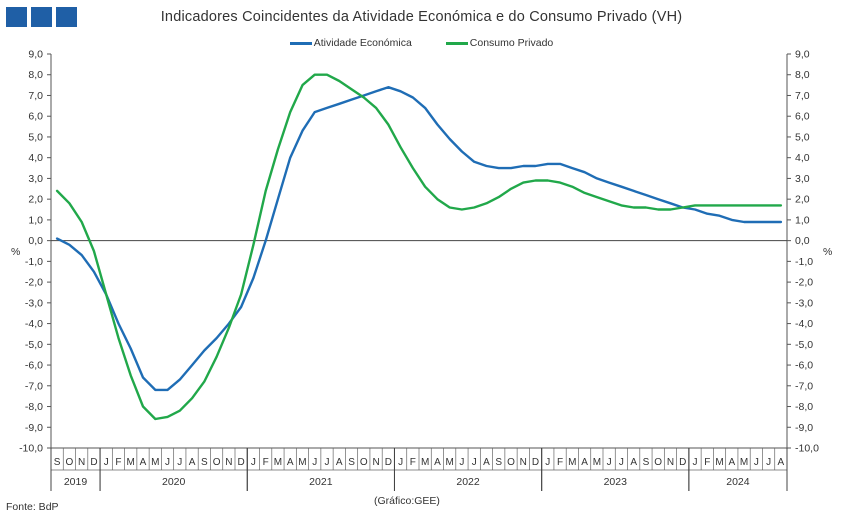 The image size is (843, 525). Describe the element at coordinates (738, 482) in the screenshot. I see `x-year-label: 2024` at that location.